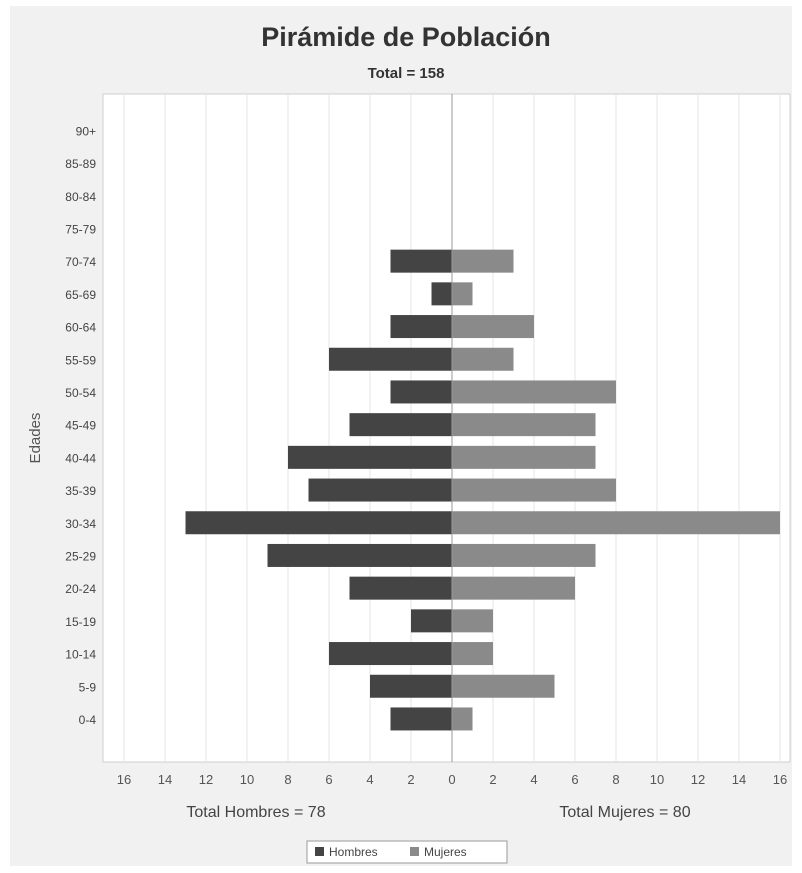  What do you see at coordinates (88, 720) in the screenshot?
I see `y-tick-label: 0-4` at bounding box center [88, 720].